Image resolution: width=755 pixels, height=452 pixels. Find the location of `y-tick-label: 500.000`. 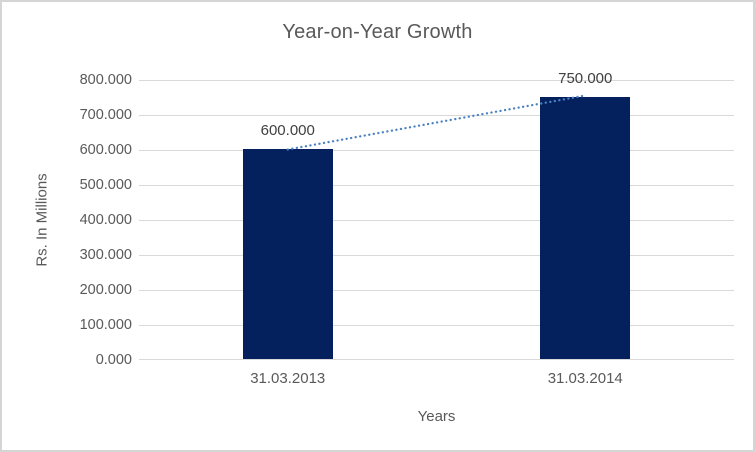

y-tick-label: 500.000 is located at coordinates (105, 185).